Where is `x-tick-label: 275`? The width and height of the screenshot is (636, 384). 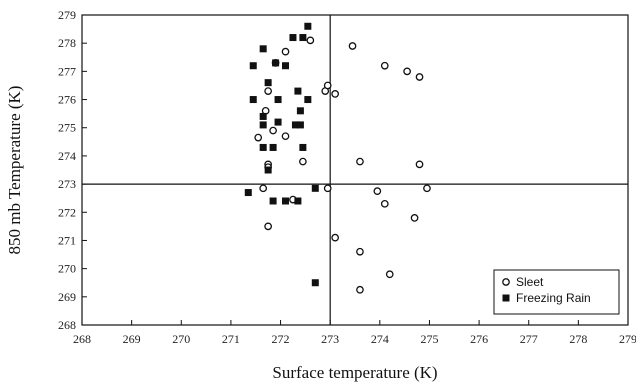
x-tick-label: 275 is located at coordinates (429, 339).